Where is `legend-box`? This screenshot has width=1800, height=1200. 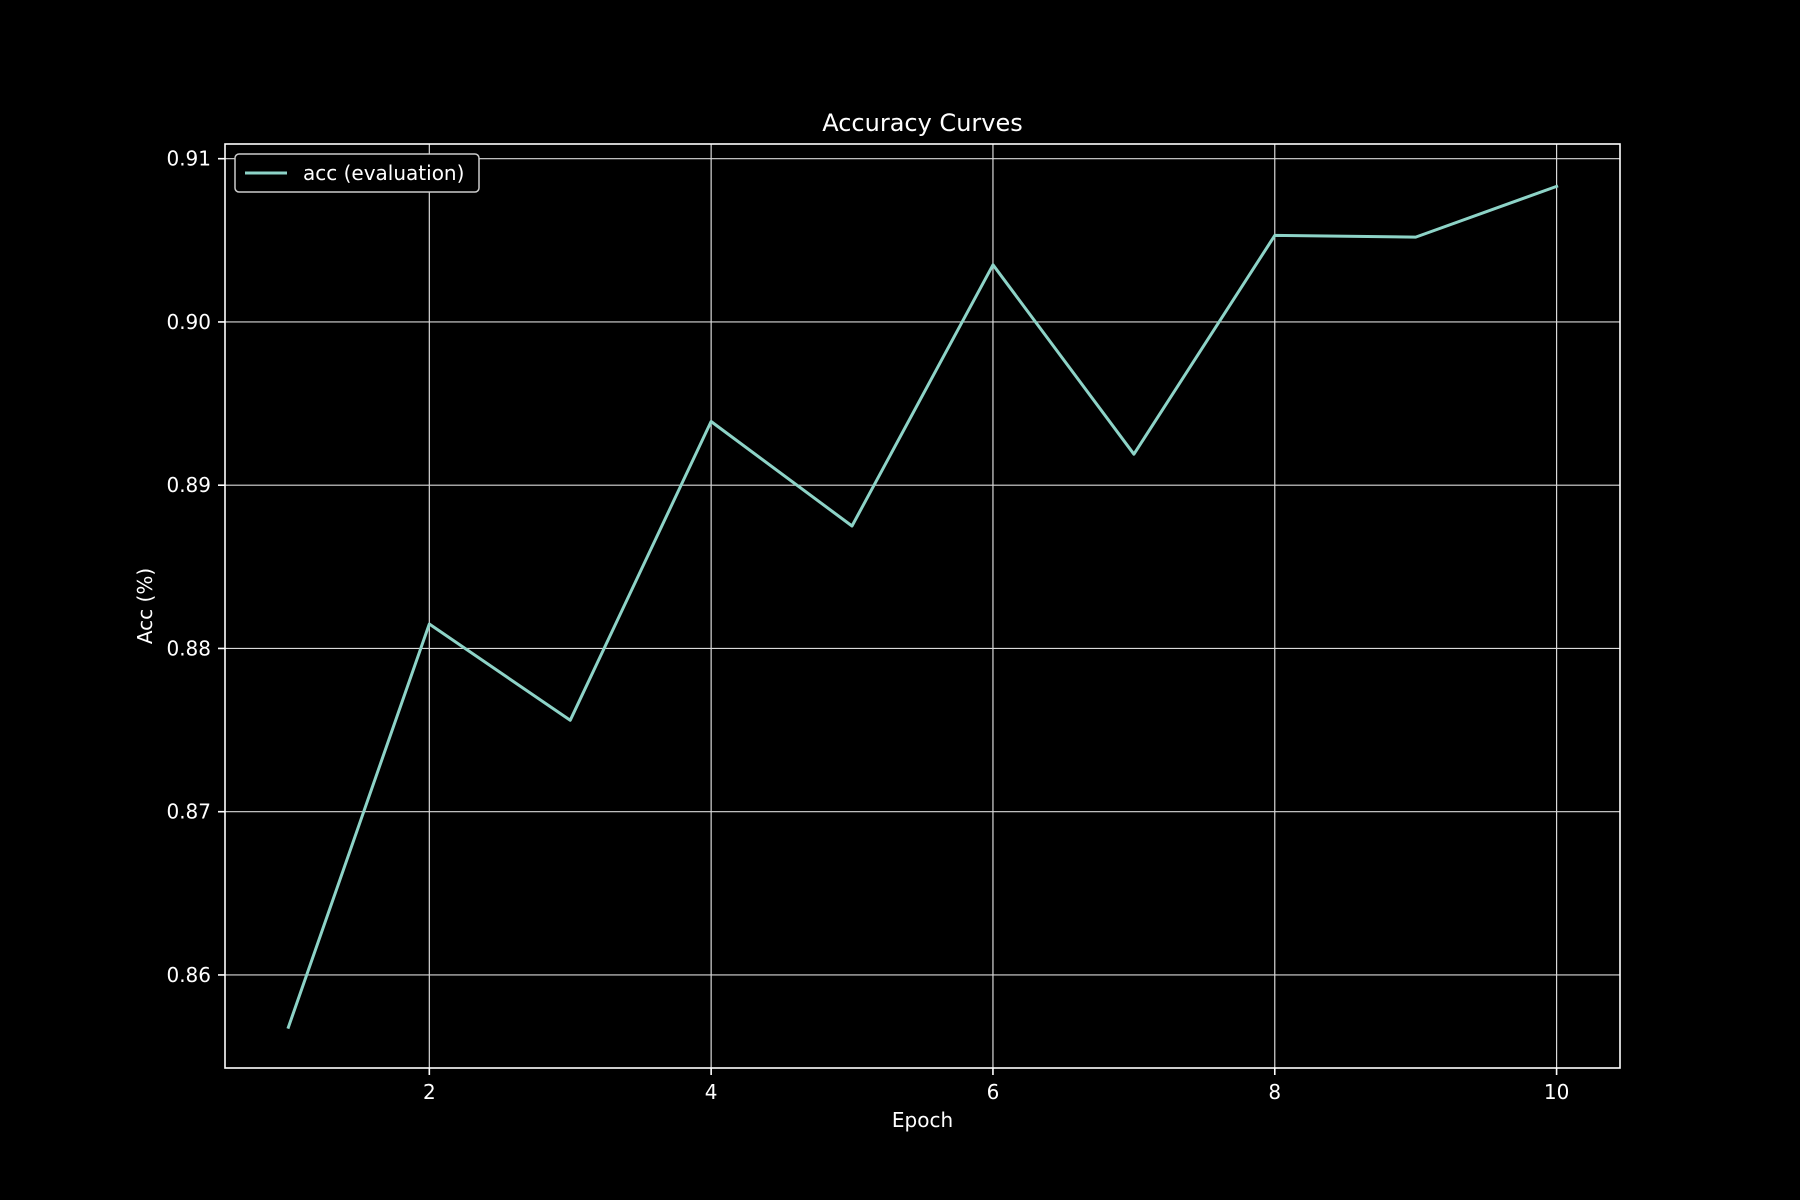 legend-box is located at coordinates (357, 173).